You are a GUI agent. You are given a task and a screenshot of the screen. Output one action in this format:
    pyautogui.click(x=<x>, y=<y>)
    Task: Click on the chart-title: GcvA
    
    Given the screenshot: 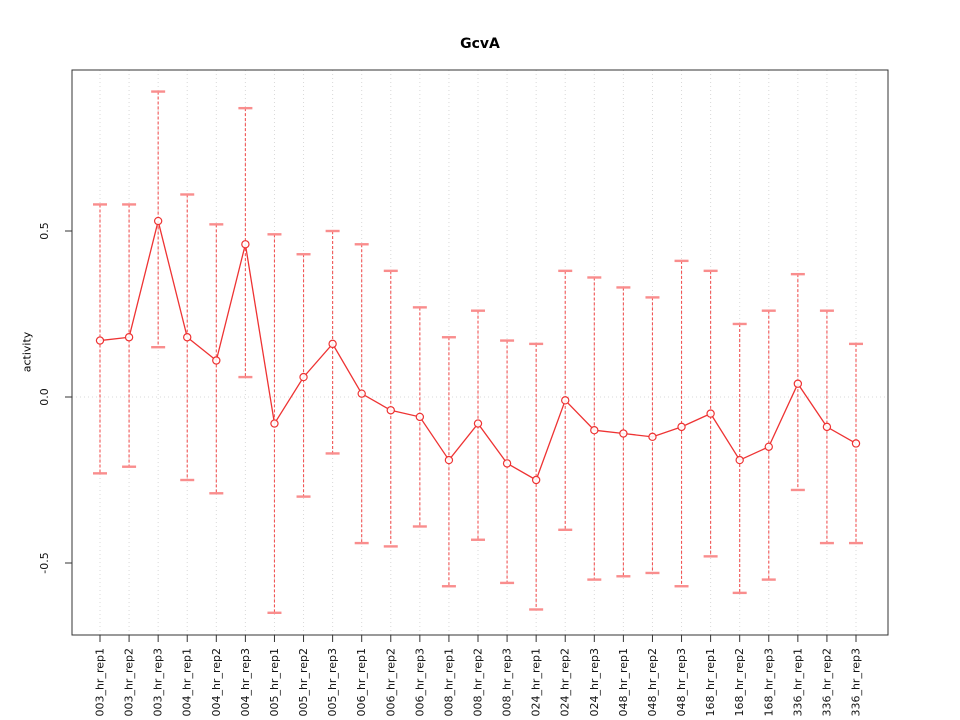 What is the action you would take?
    pyautogui.click(x=480, y=44)
    